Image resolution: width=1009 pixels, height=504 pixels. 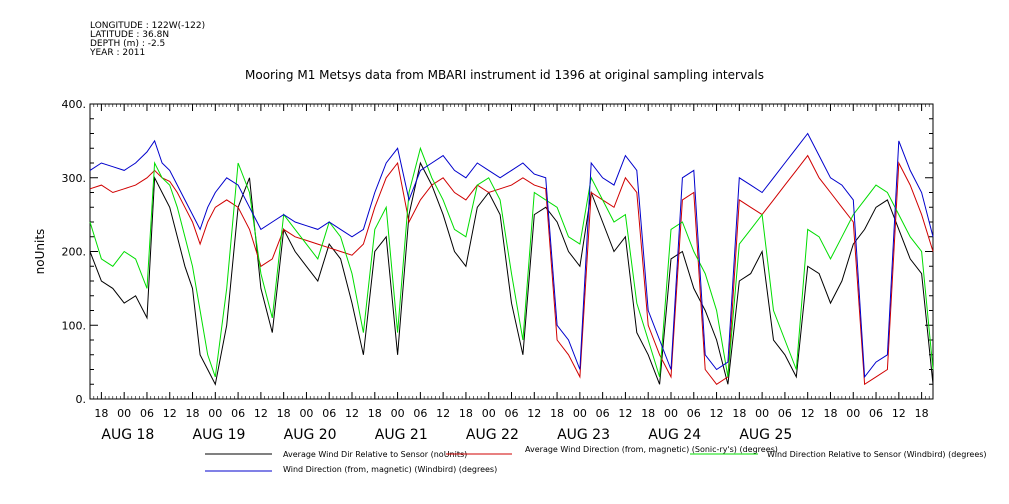 What do you see at coordinates (130, 35) in the screenshot?
I see `latitude-label: LATITUDE : 36.8N` at bounding box center [130, 35].